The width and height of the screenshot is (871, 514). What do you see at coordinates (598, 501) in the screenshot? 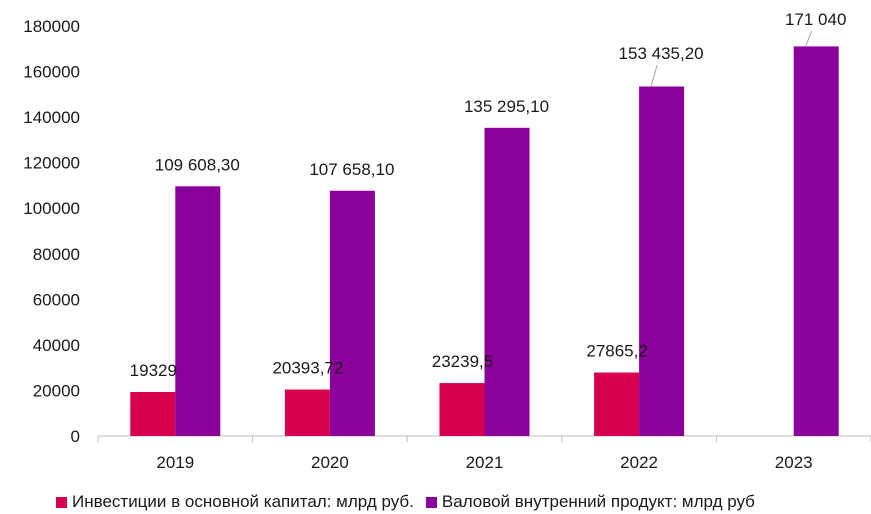
I see `legend-label-gdp: Валовой внутренний продукт: млрд руб` at bounding box center [598, 501].